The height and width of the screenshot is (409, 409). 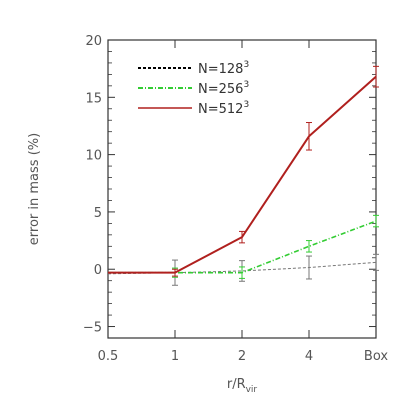 I want to click on legend-label: N=5123, so click(x=223, y=108).